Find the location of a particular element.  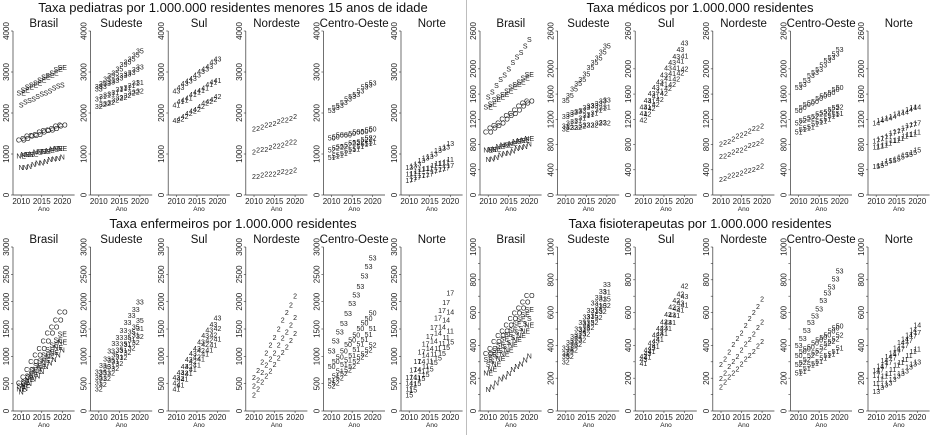

marker-53: 53 is located at coordinates (823, 65).